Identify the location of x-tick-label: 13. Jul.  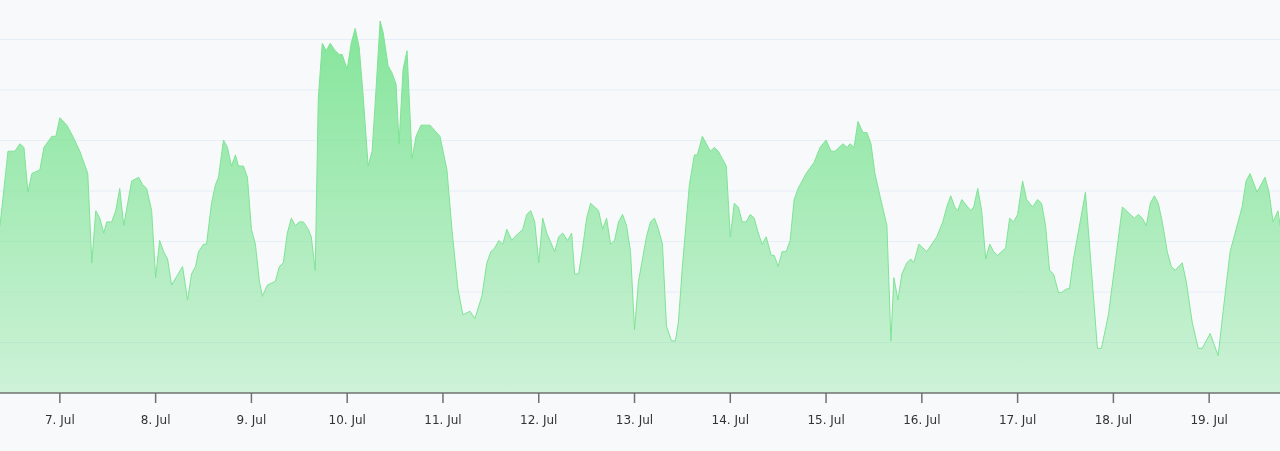
(634, 420).